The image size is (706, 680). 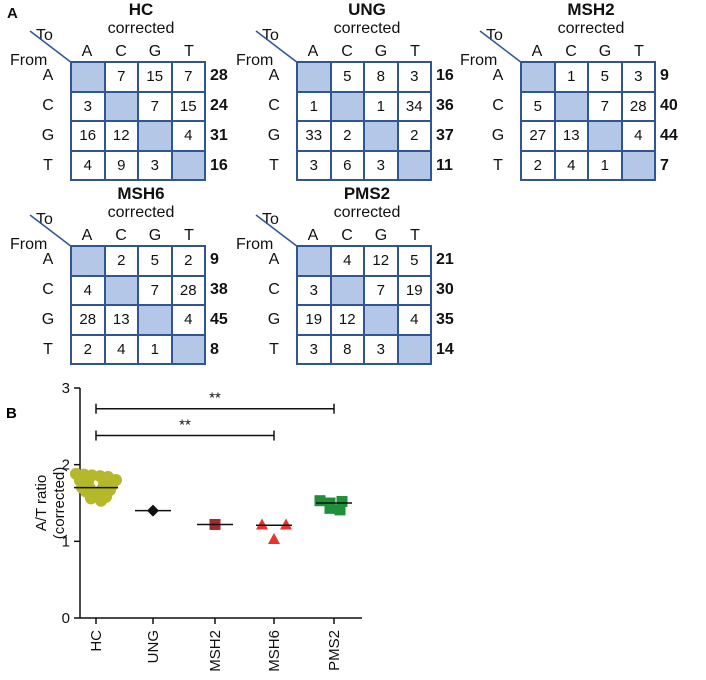 What do you see at coordinates (88, 136) in the screenshot?
I see `matrix-cell: 16` at bounding box center [88, 136].